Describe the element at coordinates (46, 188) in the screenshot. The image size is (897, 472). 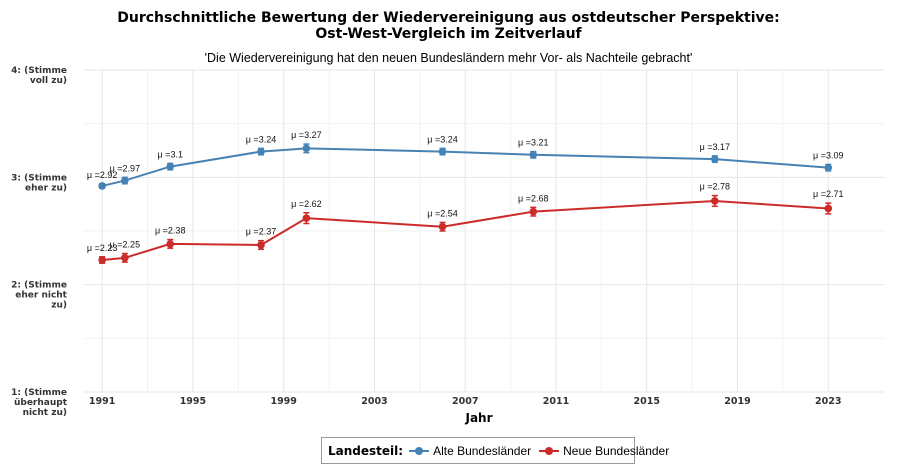
I see `y-tick-label-line: eher zu)` at that location.